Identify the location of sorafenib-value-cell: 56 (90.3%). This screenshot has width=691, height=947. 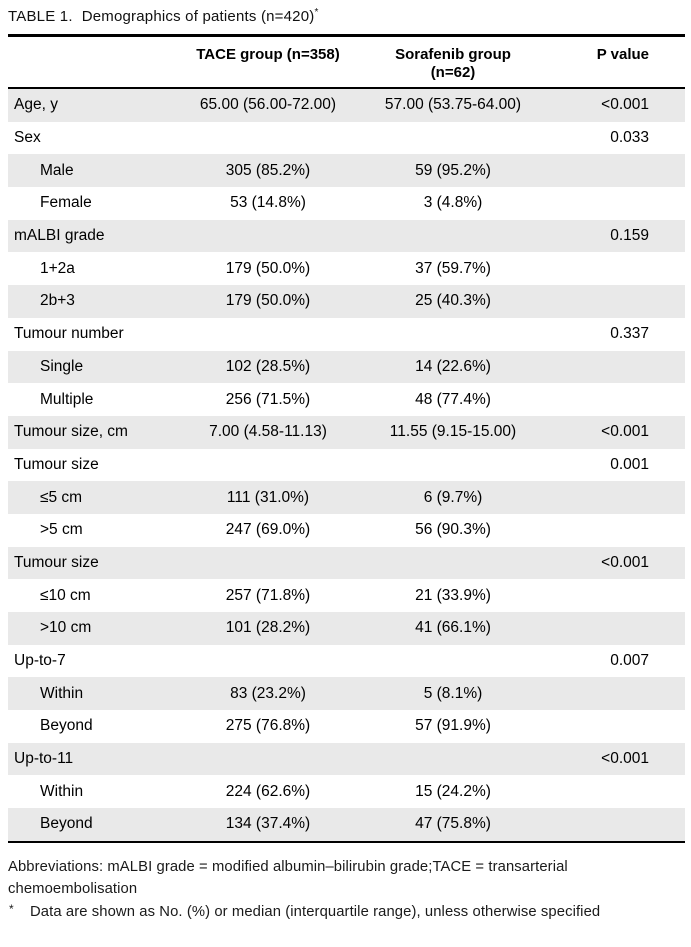
(453, 530).